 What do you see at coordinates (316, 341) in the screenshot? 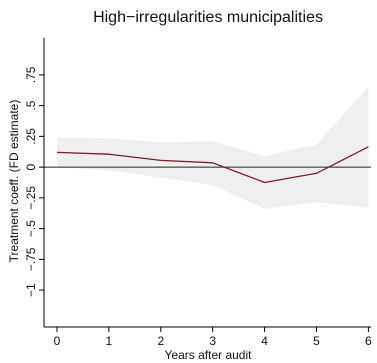
I see `x-tick-label: 5` at bounding box center [316, 341].